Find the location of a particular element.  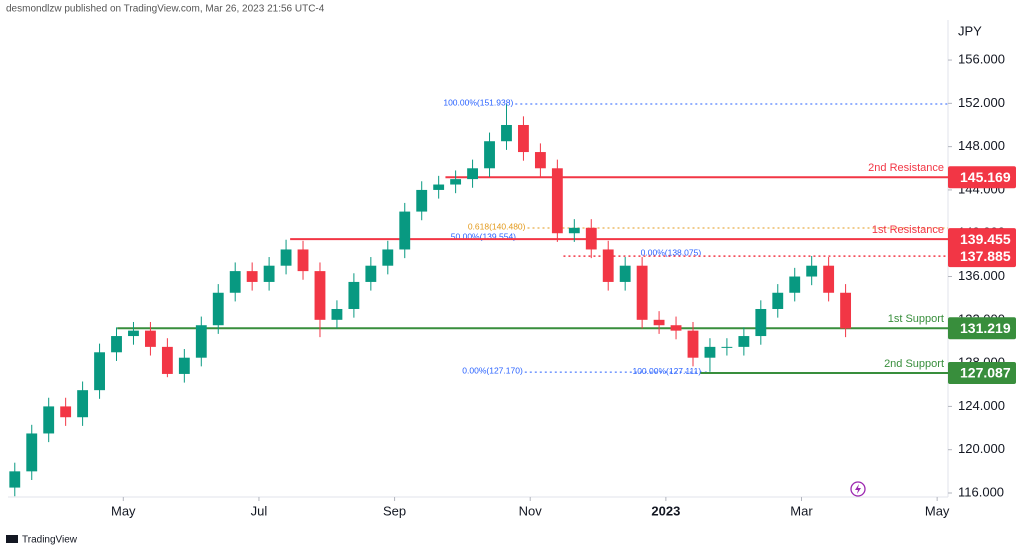

level-label: 1st Support is located at coordinates (916, 319).